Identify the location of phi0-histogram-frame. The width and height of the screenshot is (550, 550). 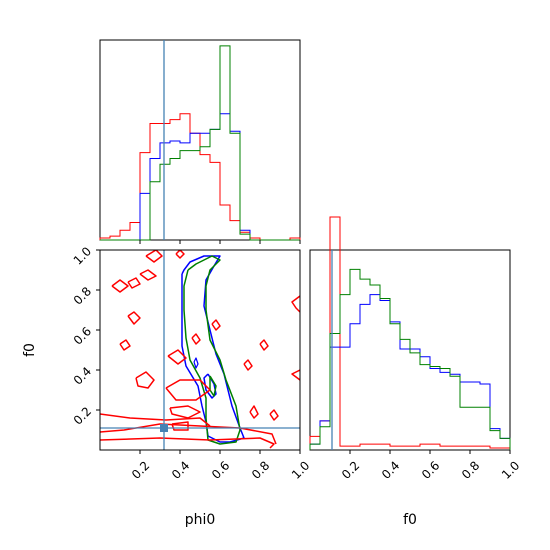
(200, 140).